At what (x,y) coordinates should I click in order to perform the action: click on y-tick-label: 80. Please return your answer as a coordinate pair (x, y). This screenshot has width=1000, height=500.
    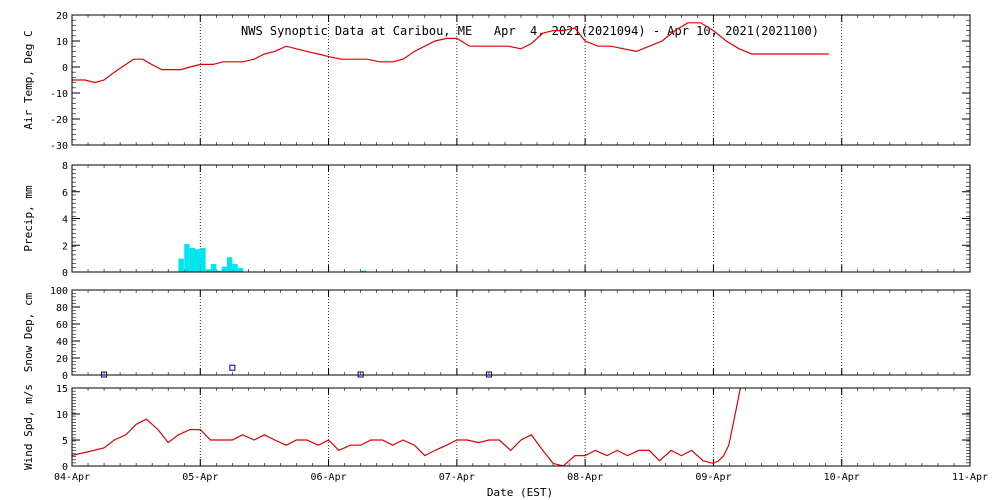
    Looking at the image, I should click on (62, 308).